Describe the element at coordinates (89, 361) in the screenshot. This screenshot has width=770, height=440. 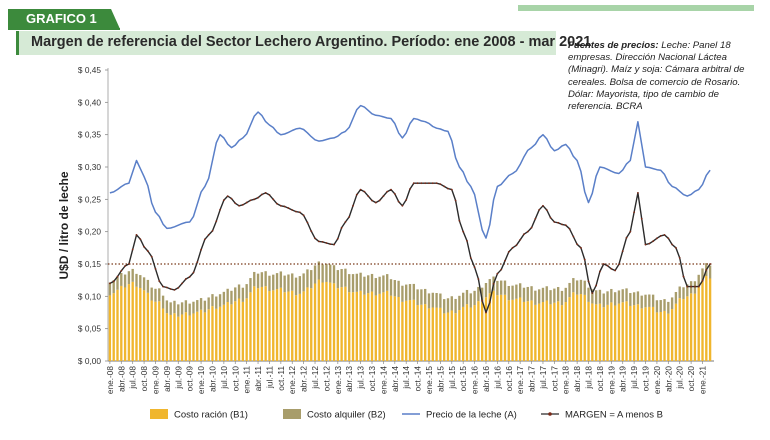
I see `y-tick-label: $ 0,00` at that location.